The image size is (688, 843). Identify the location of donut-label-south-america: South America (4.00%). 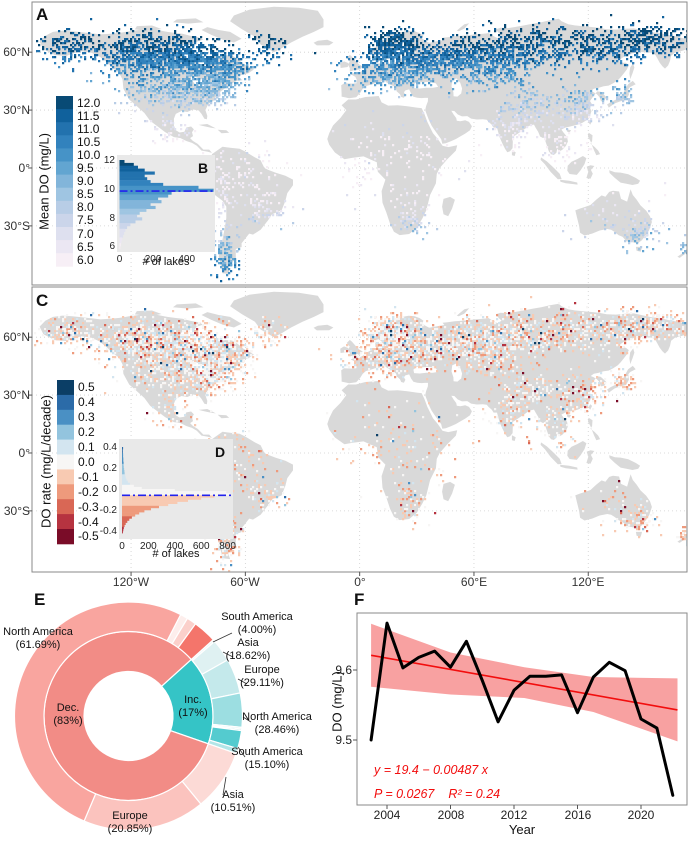
(257, 623).